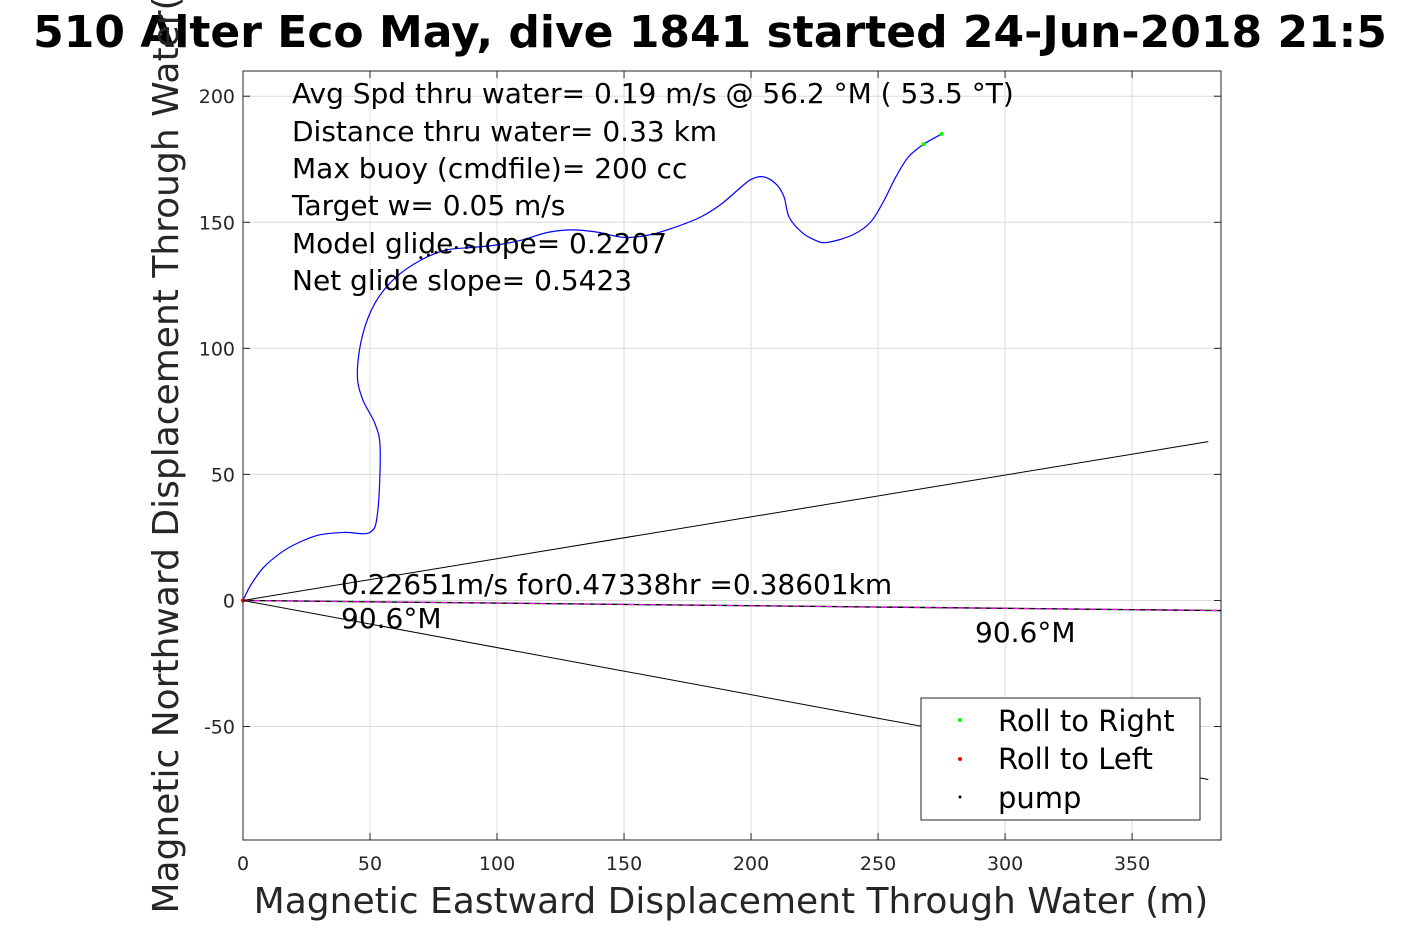 The height and width of the screenshot is (945, 1417). What do you see at coordinates (391, 618) in the screenshot?
I see `annotation-heading-left: 90.6°M` at bounding box center [391, 618].